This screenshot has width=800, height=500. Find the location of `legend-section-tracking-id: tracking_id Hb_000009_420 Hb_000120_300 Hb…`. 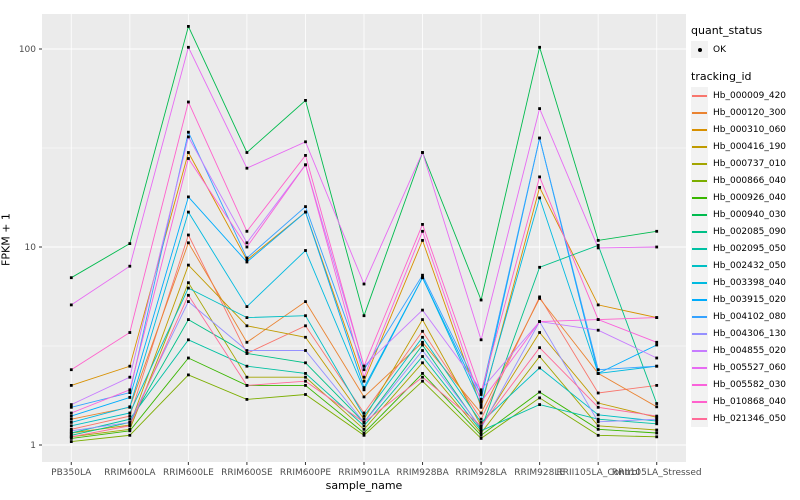

legend-section-tracking-id: tracking_id Hb_000009_420 Hb_000120_300 Hb… is located at coordinates (745, 248).